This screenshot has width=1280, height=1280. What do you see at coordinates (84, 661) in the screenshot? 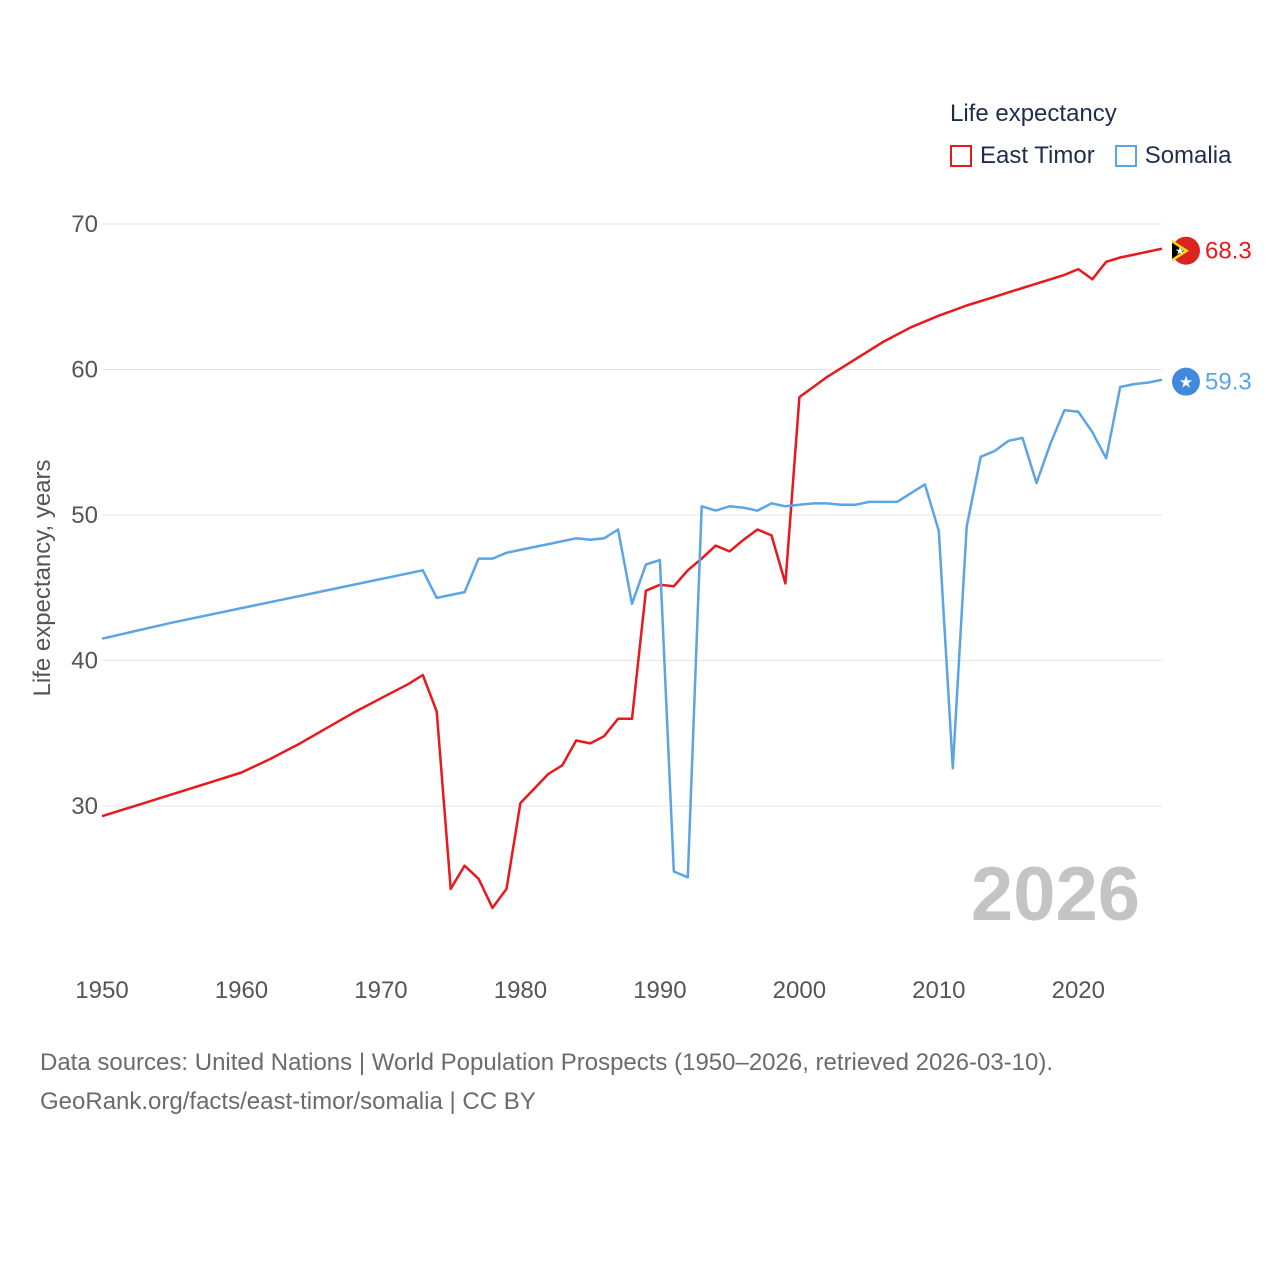
I see `y-tick-label: 40` at bounding box center [84, 661].